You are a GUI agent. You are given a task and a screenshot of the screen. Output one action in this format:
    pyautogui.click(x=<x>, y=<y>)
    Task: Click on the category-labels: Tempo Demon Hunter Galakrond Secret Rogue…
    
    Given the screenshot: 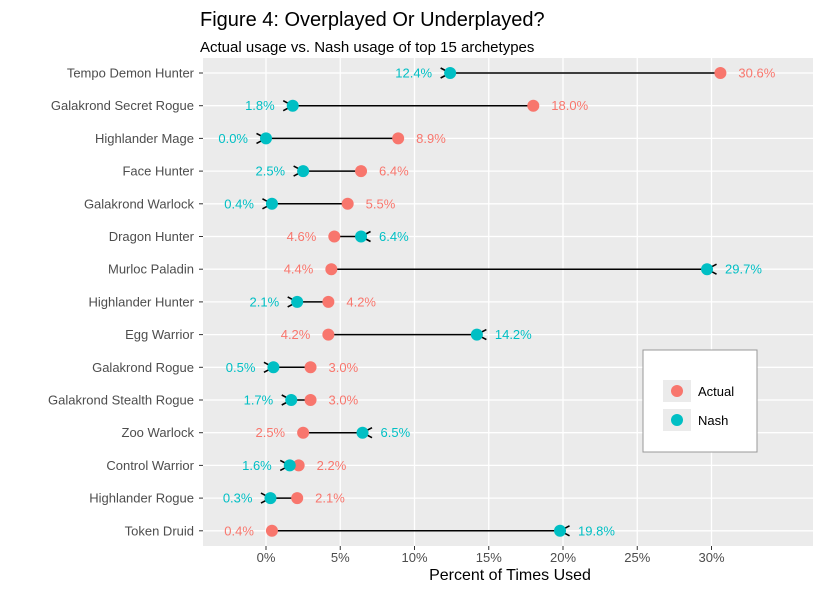 What is the action you would take?
    pyautogui.click(x=125, y=302)
    